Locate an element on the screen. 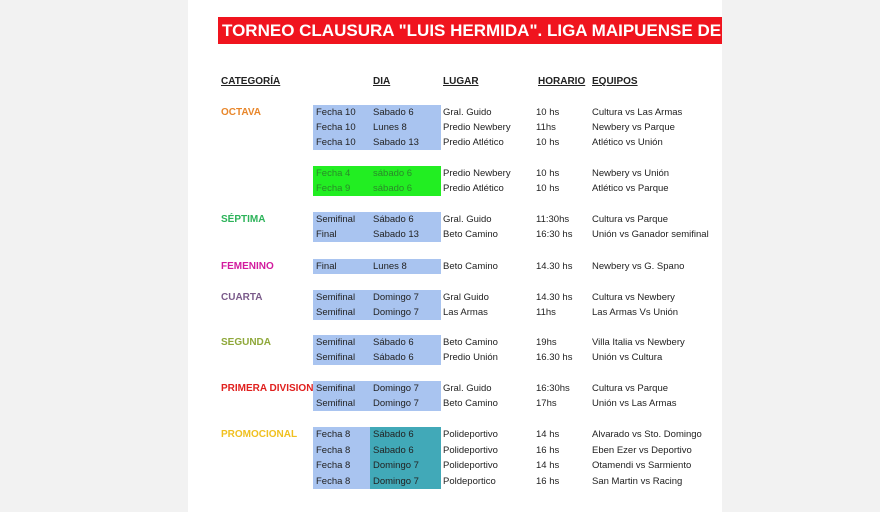 Image resolution: width=880 pixels, height=512 pixels. category-label: OCTAVA is located at coordinates (241, 112).